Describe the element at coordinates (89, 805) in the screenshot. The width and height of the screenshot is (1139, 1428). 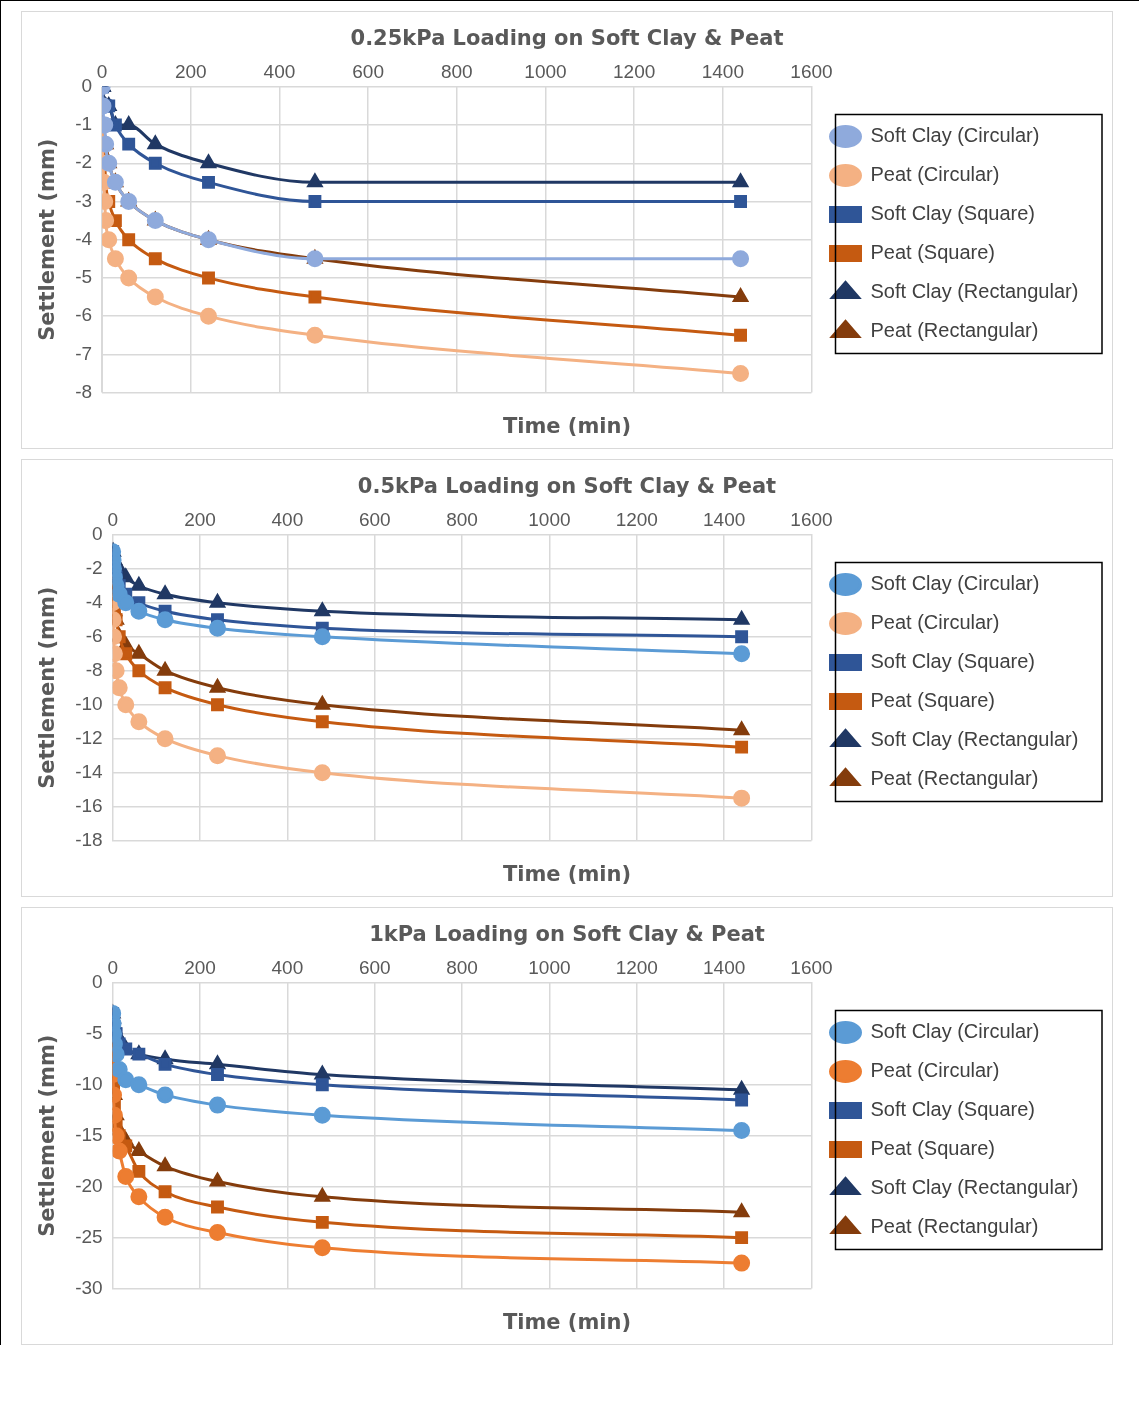
I see `y-tick-label: -16` at that location.